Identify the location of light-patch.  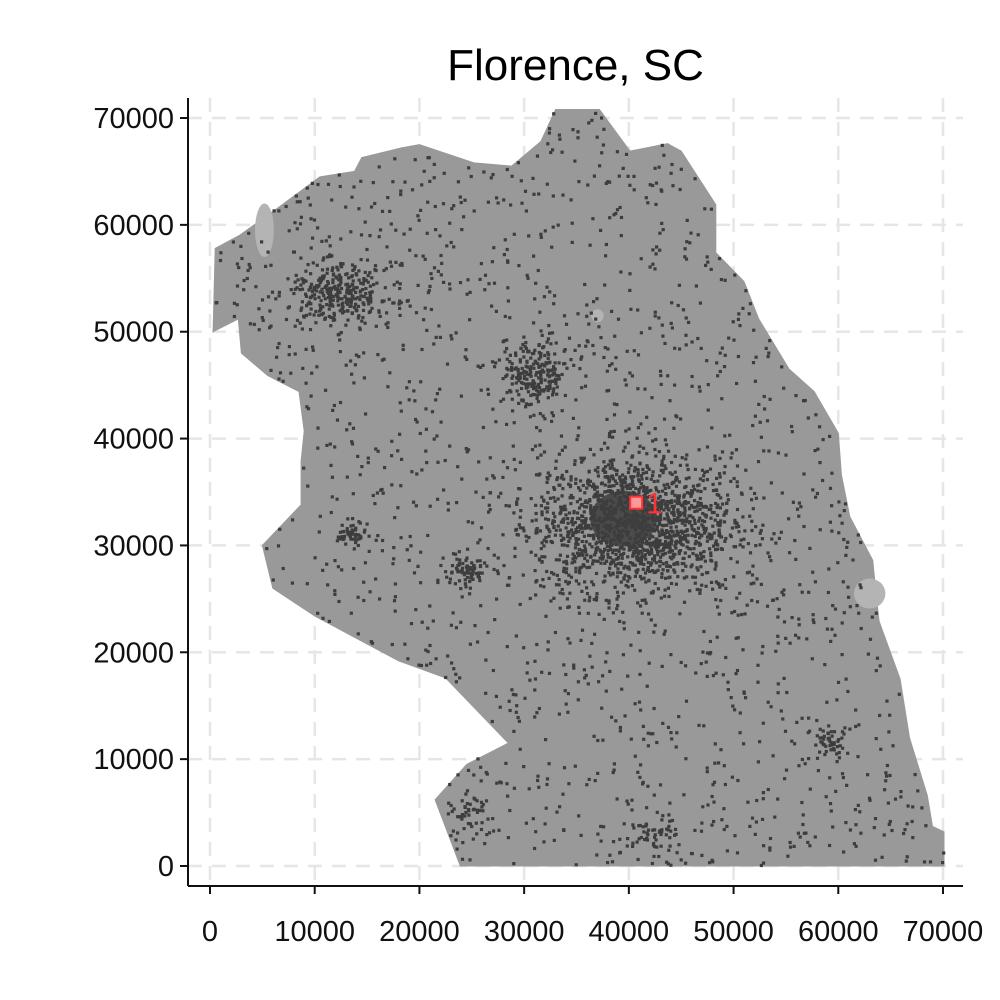
(597, 316).